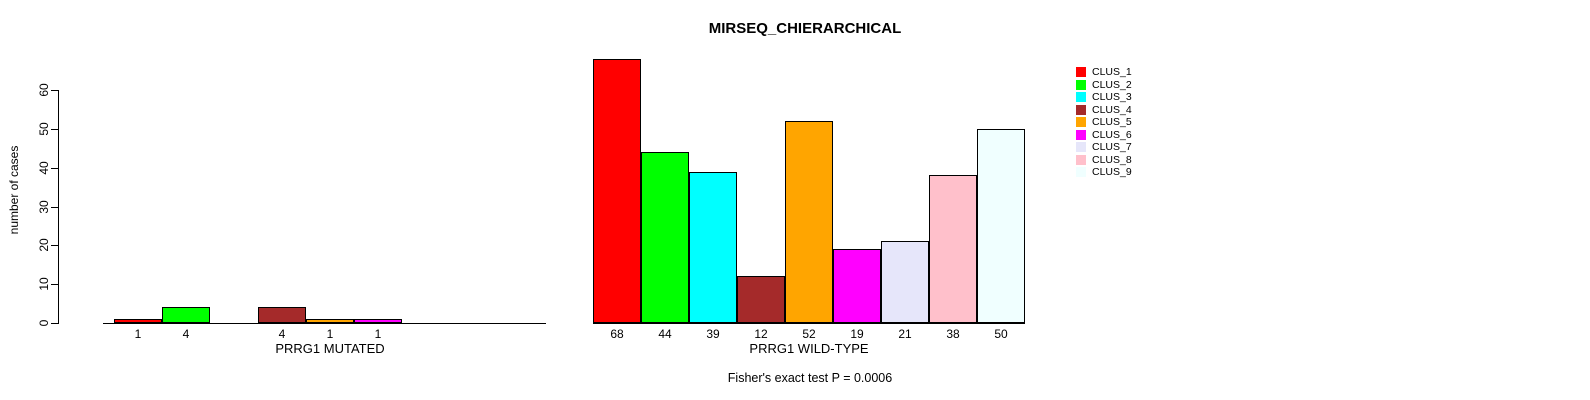  Describe the element at coordinates (810, 378) in the screenshot. I see `fishers-test-annotation: Fisher's exact test P = 0.0006` at that location.